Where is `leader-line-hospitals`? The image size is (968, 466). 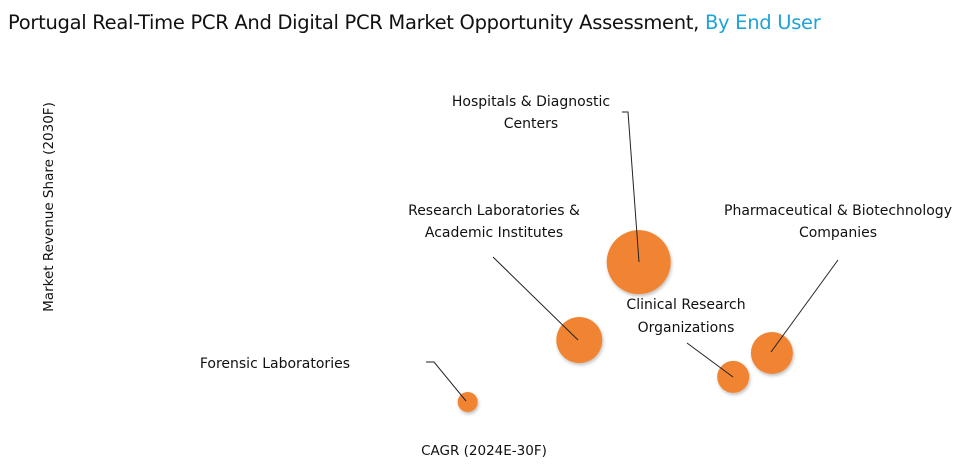
leader-line-hospitals is located at coordinates (631, 187).